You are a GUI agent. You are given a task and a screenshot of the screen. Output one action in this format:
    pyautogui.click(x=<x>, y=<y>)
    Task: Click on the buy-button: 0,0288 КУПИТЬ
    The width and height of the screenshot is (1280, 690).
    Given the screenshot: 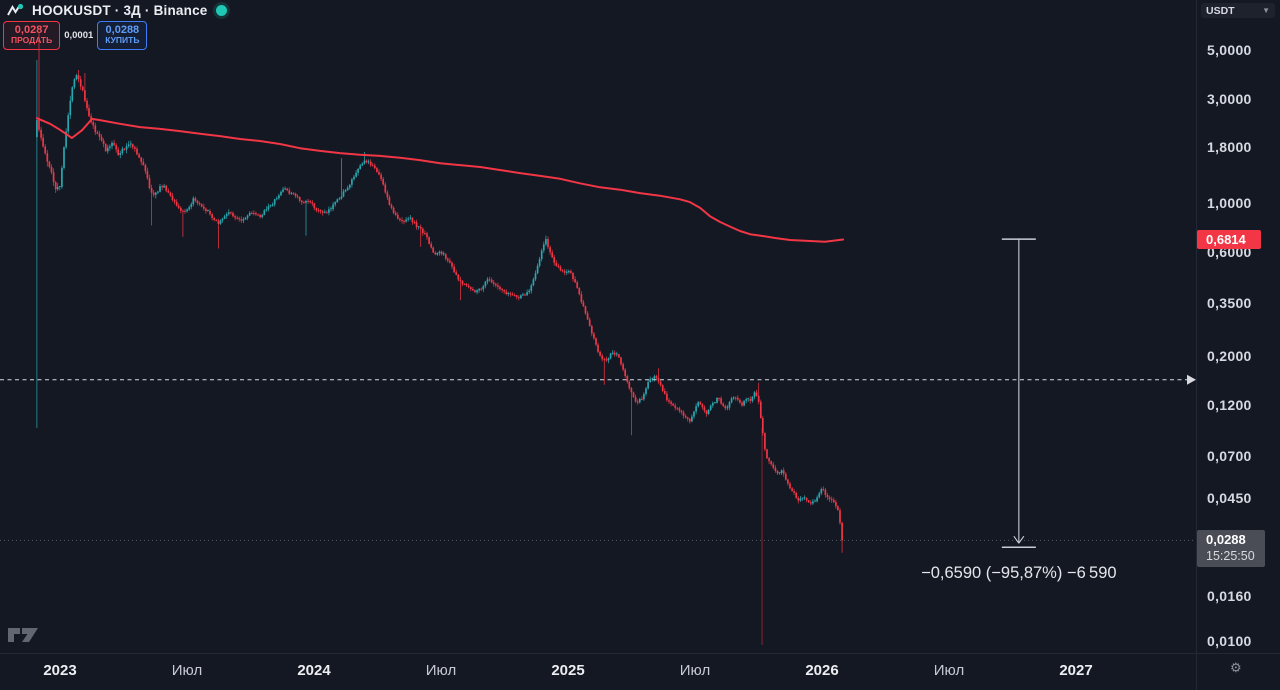 What is the action you would take?
    pyautogui.click(x=122, y=35)
    